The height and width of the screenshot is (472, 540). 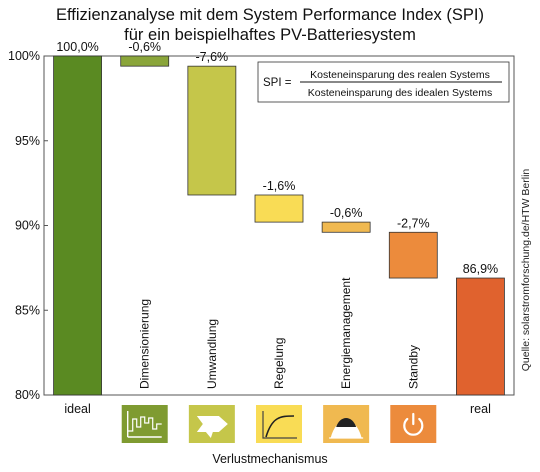 What do you see at coordinates (24, 56) in the screenshot?
I see `y-tick-label: 100%` at bounding box center [24, 56].